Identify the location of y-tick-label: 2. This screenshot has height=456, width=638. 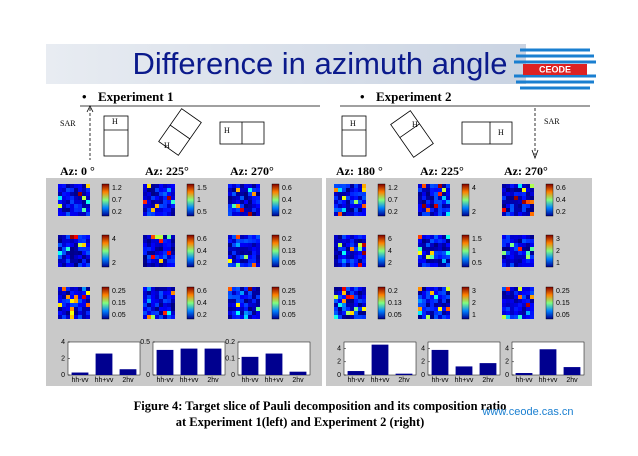
(339, 362).